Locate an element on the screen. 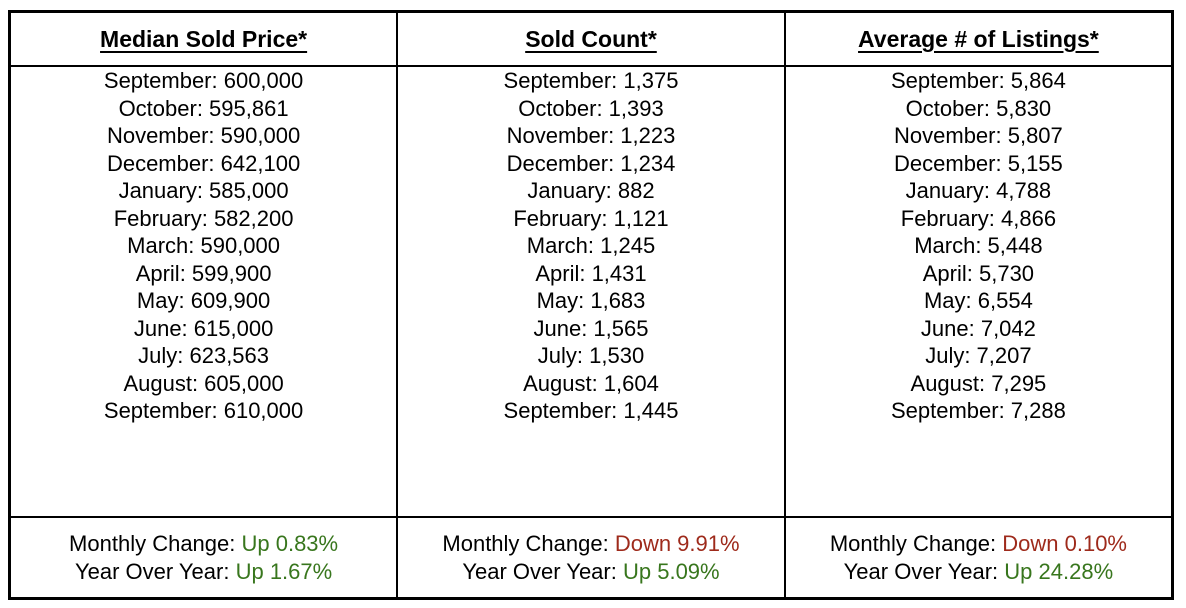 The image size is (1186, 608). month-value-line: November: 1,223 is located at coordinates (591, 135).